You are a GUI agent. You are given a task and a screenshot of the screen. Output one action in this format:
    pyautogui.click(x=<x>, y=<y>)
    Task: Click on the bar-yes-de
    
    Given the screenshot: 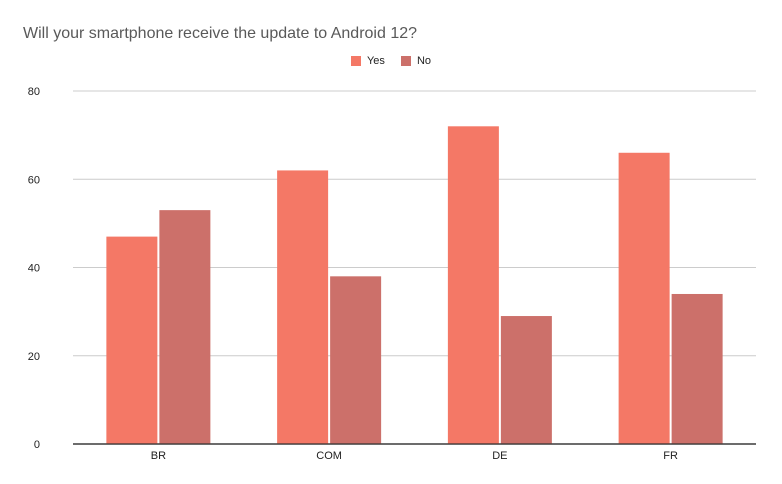 What is the action you would take?
    pyautogui.click(x=473, y=285)
    